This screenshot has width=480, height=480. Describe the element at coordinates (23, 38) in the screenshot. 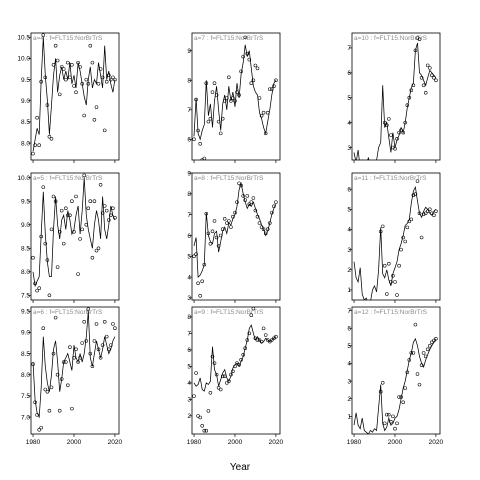

I see `y-tick-label: 10.5` at that location.